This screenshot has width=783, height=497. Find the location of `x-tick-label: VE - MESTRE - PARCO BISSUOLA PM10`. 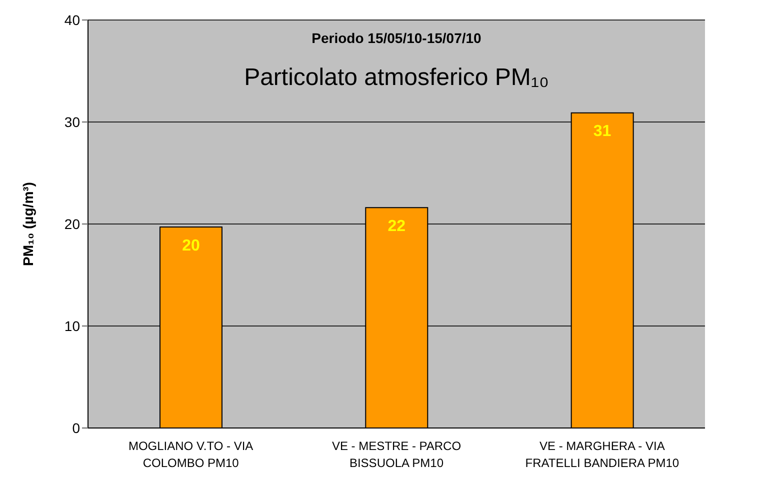

x-tick-label: VE - MESTRE - PARCO BISSUOLA PM10 is located at coordinates (397, 454).